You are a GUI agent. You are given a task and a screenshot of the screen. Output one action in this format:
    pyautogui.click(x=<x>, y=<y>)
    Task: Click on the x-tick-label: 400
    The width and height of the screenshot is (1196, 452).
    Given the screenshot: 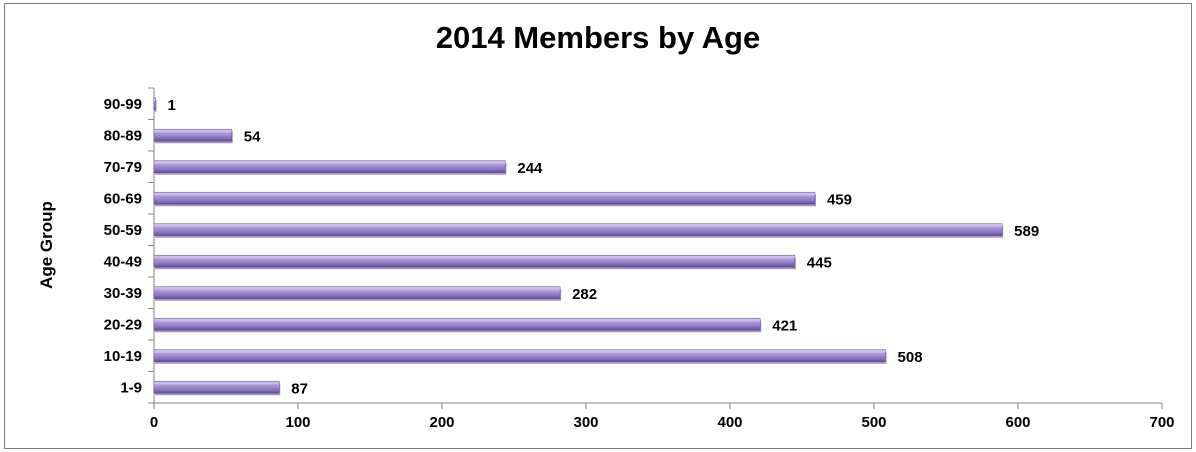 What is the action you would take?
    pyautogui.click(x=729, y=422)
    